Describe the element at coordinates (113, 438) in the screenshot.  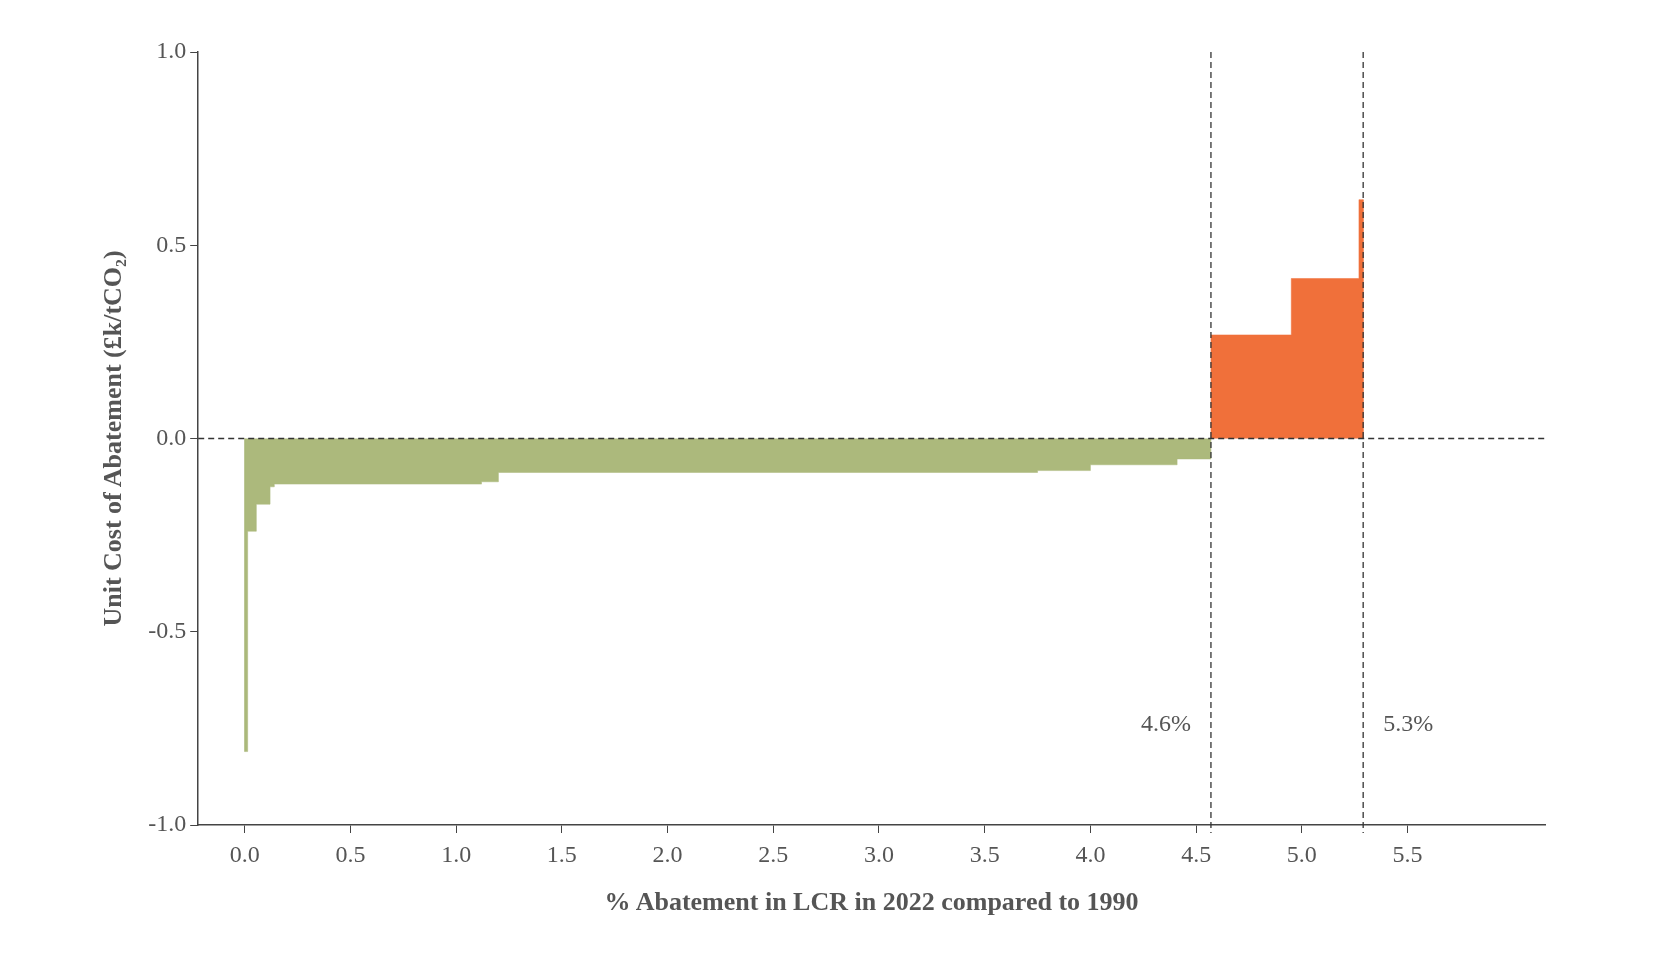
I see `y-axis-title: Unit Cost of Abatement (£k/tCO₂)` at that location.